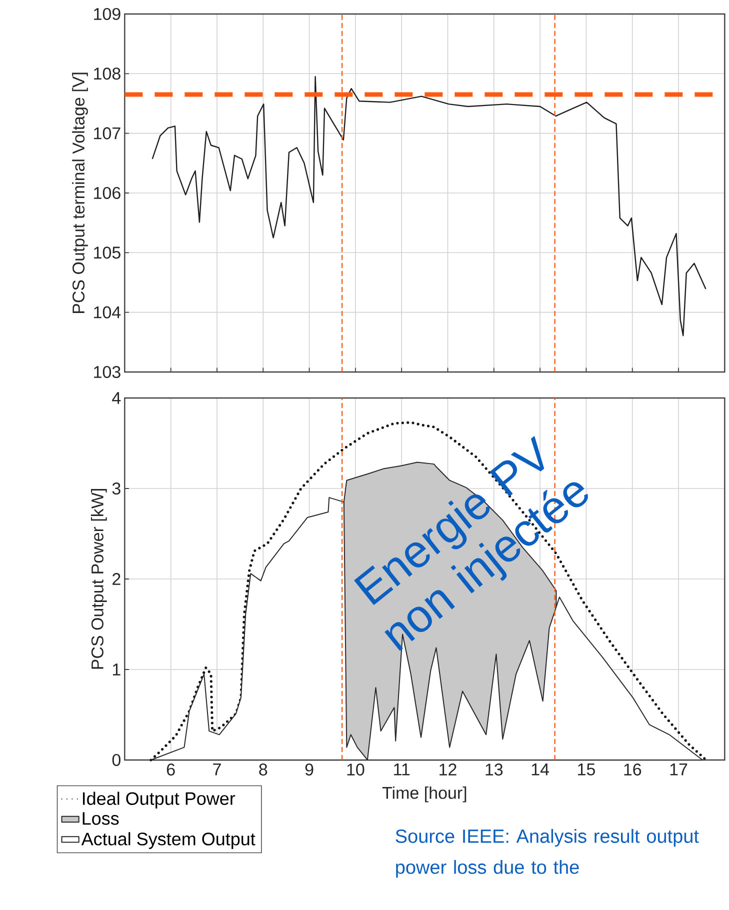  What do you see at coordinates (107, 252) in the screenshot?
I see `y-tick-label: 105` at bounding box center [107, 252].